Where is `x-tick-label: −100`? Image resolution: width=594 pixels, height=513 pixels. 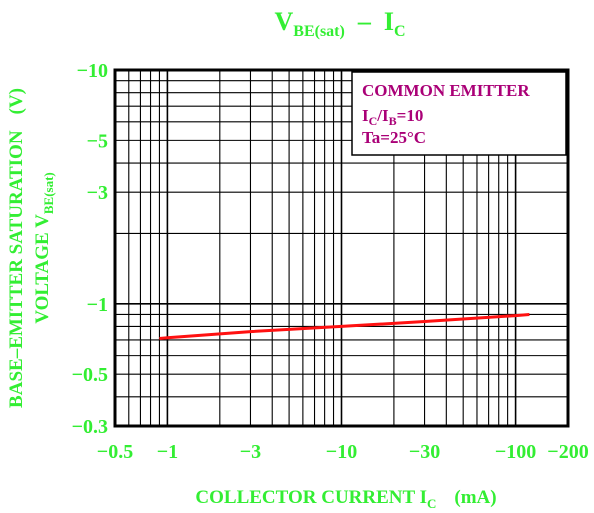
x-tick-label: −100 is located at coordinates (515, 452).